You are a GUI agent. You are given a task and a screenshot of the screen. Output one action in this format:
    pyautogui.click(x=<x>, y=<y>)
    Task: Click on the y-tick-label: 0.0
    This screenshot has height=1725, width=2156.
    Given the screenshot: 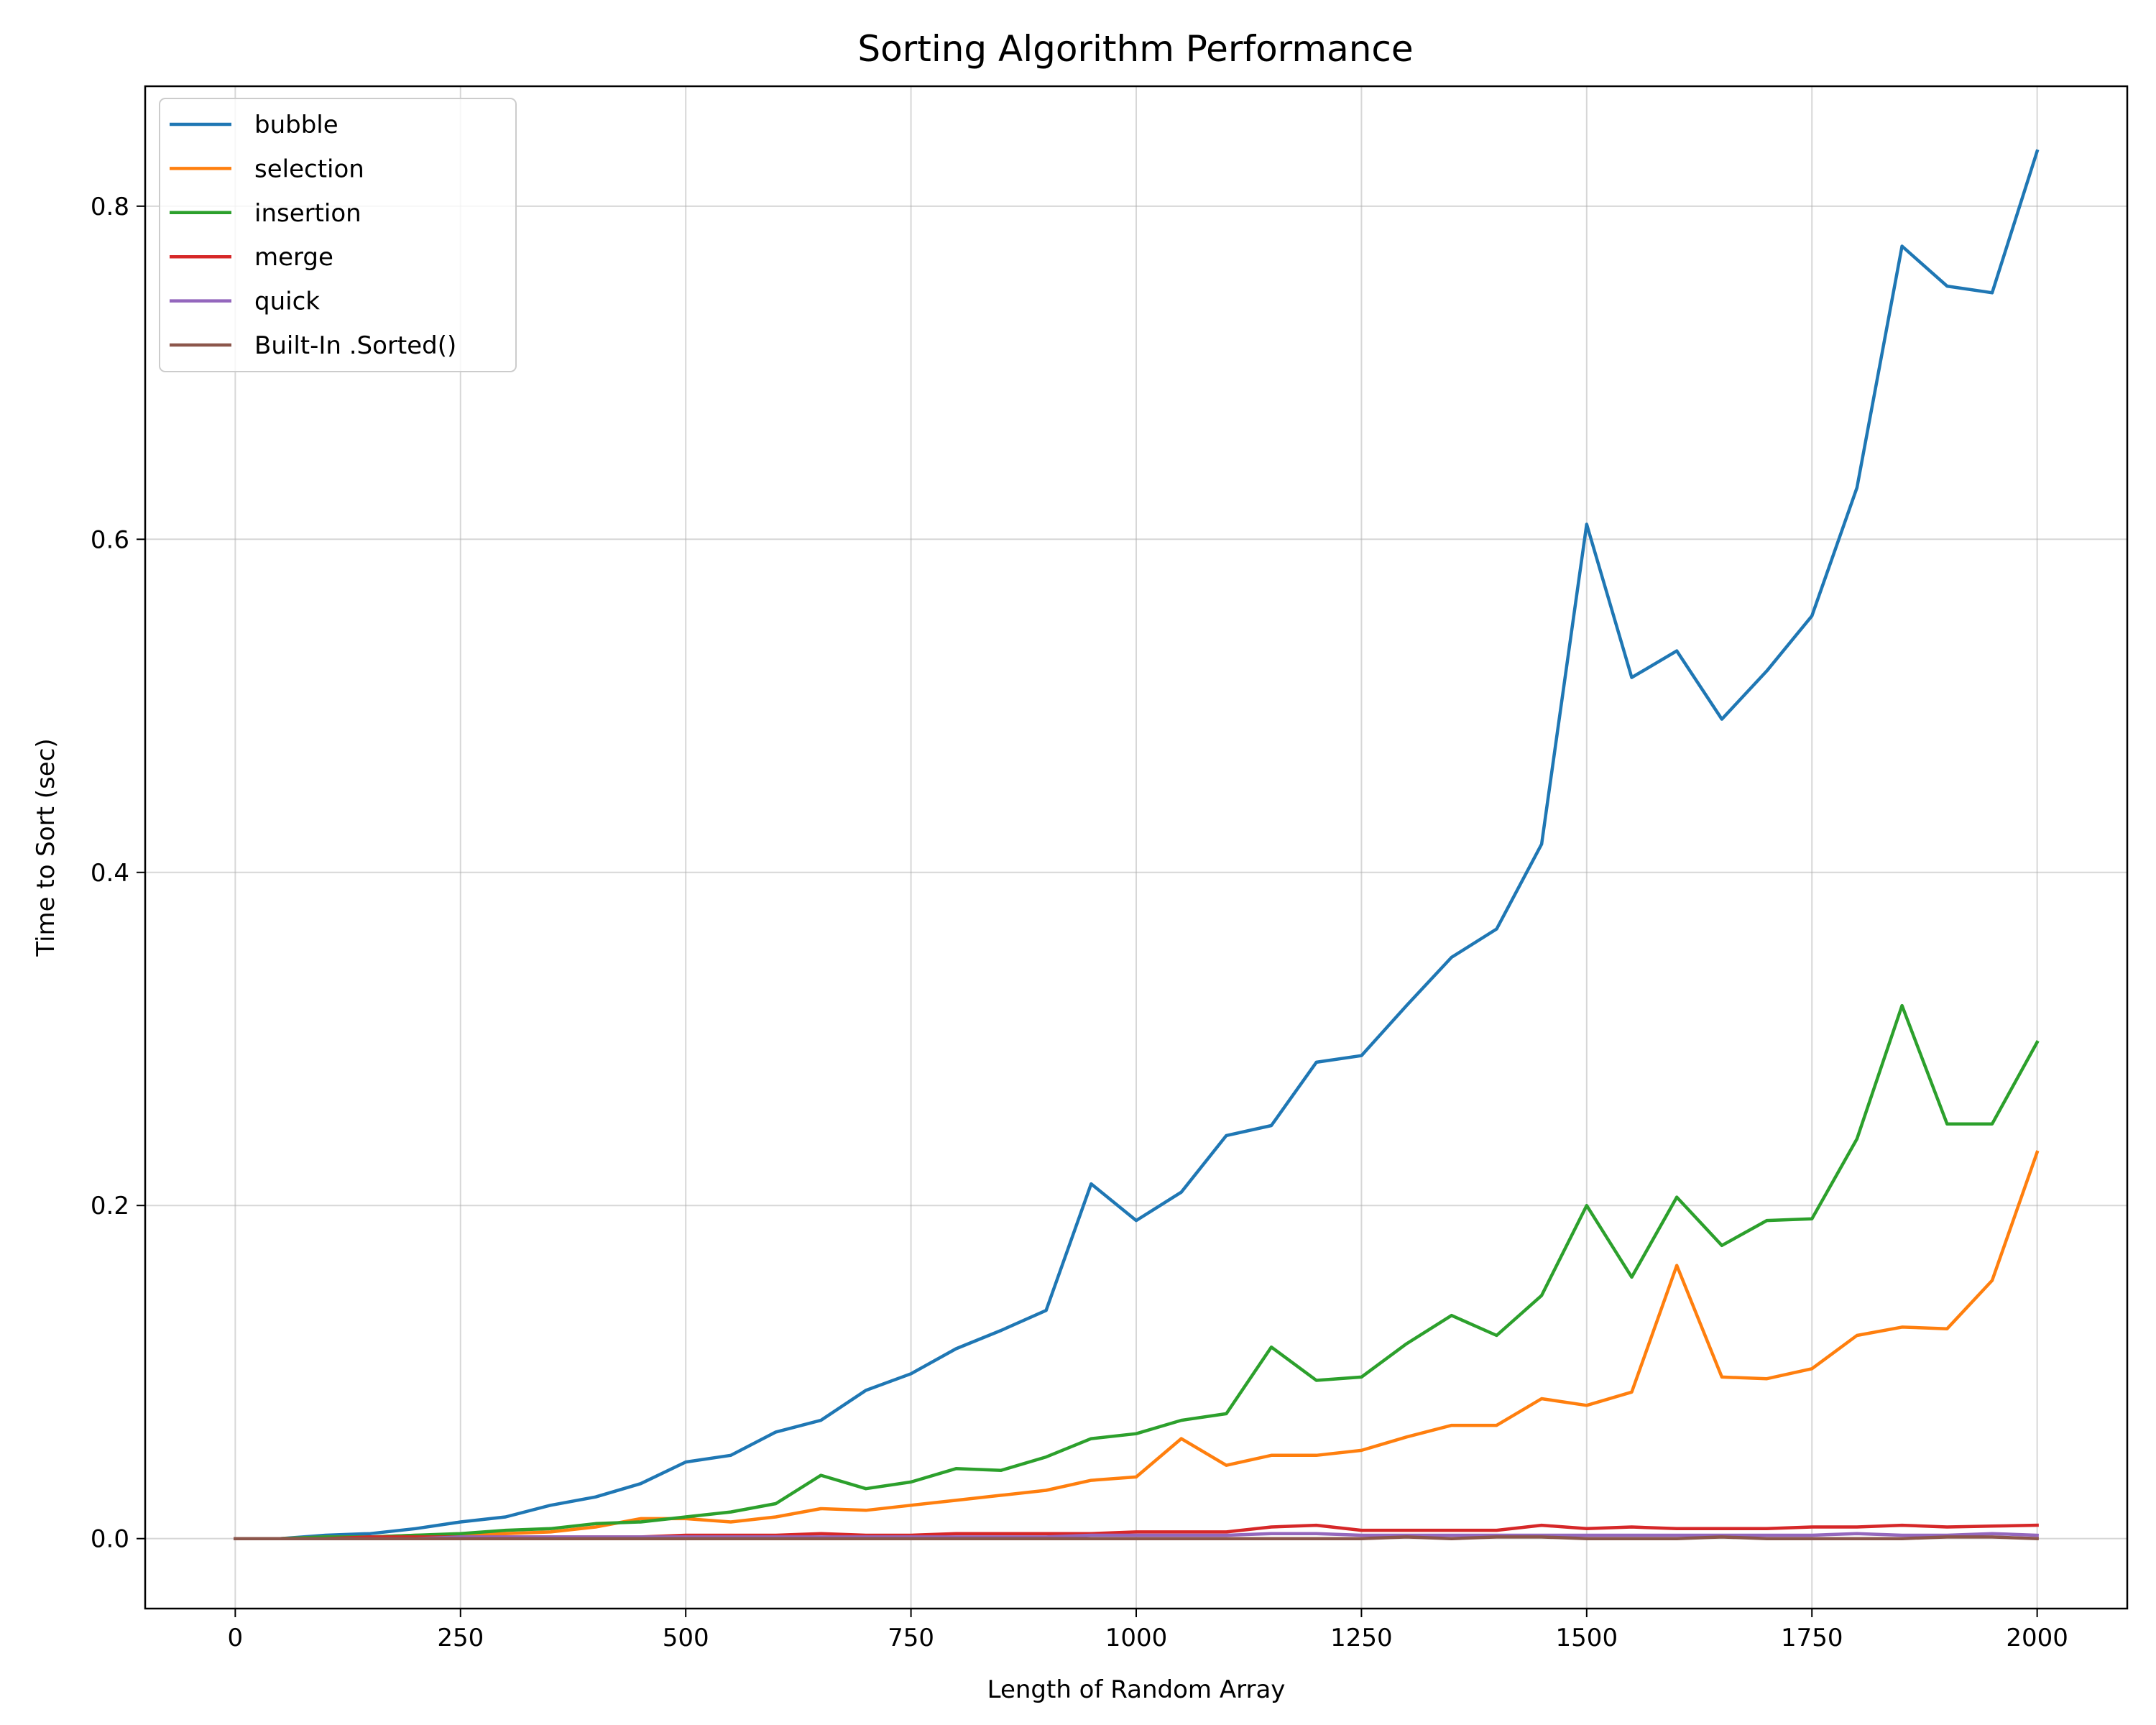 What is the action you would take?
    pyautogui.click(x=110, y=1539)
    